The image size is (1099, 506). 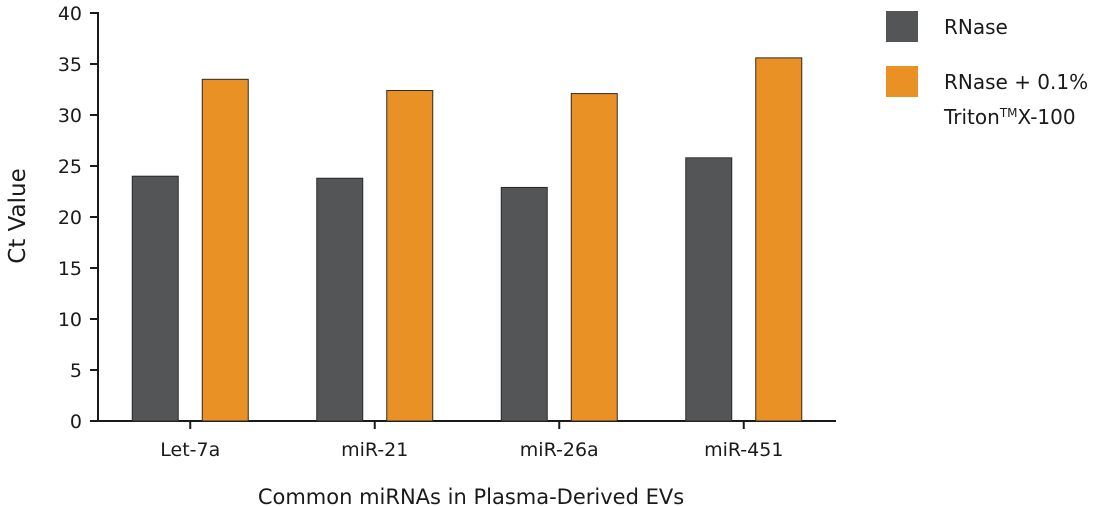 I want to click on y-tick-label: 5, so click(x=76, y=371).